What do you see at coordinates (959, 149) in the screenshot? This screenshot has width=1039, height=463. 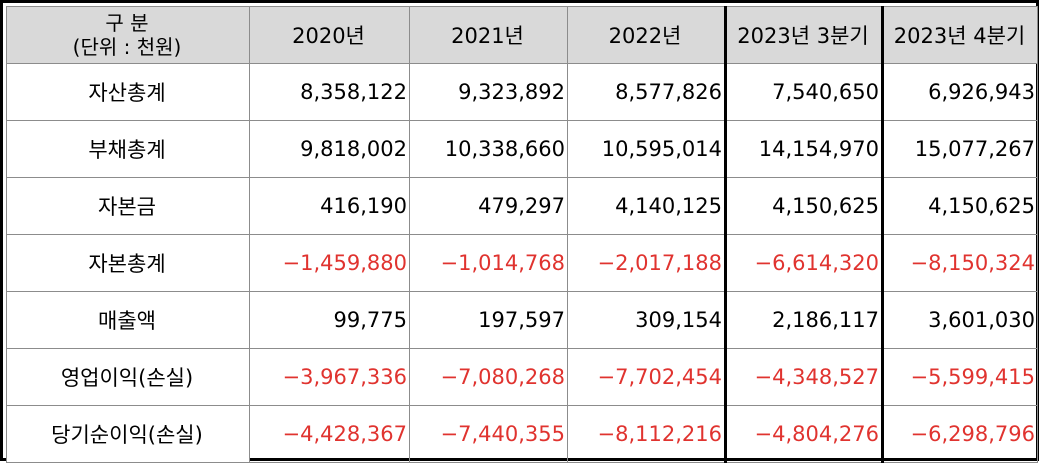 I see `value-cell: 15,077,267` at bounding box center [959, 149].